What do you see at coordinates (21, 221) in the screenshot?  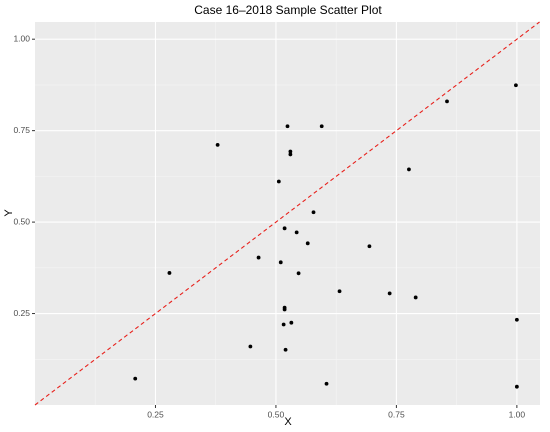 I see `y-tick-label: 0.50` at bounding box center [21, 221].